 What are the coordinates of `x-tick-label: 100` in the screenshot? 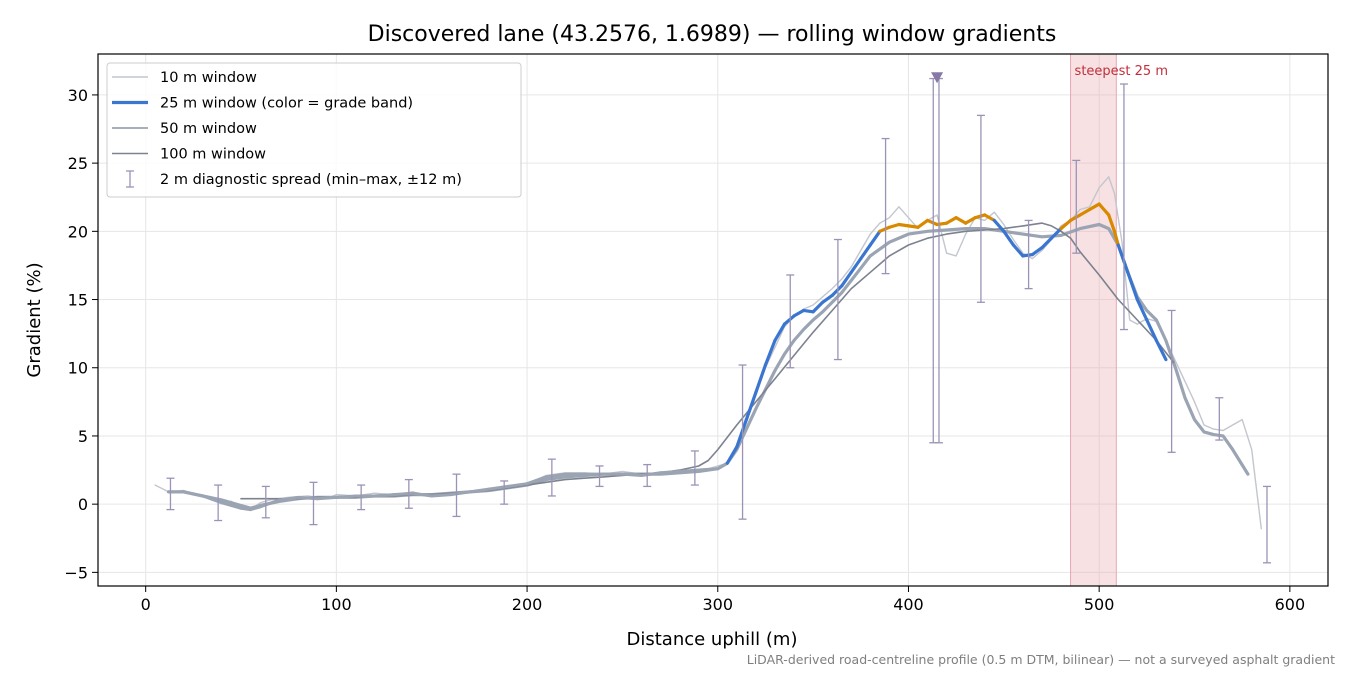 It's located at (336, 604).